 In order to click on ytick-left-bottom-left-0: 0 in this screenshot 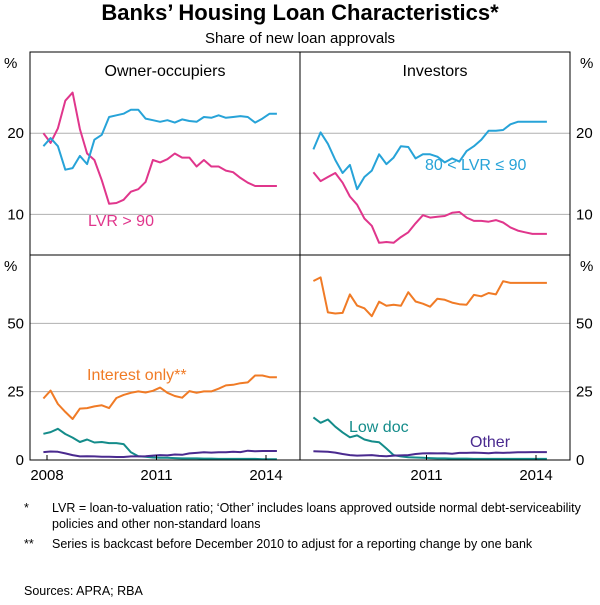, I will do `click(20, 460)`.